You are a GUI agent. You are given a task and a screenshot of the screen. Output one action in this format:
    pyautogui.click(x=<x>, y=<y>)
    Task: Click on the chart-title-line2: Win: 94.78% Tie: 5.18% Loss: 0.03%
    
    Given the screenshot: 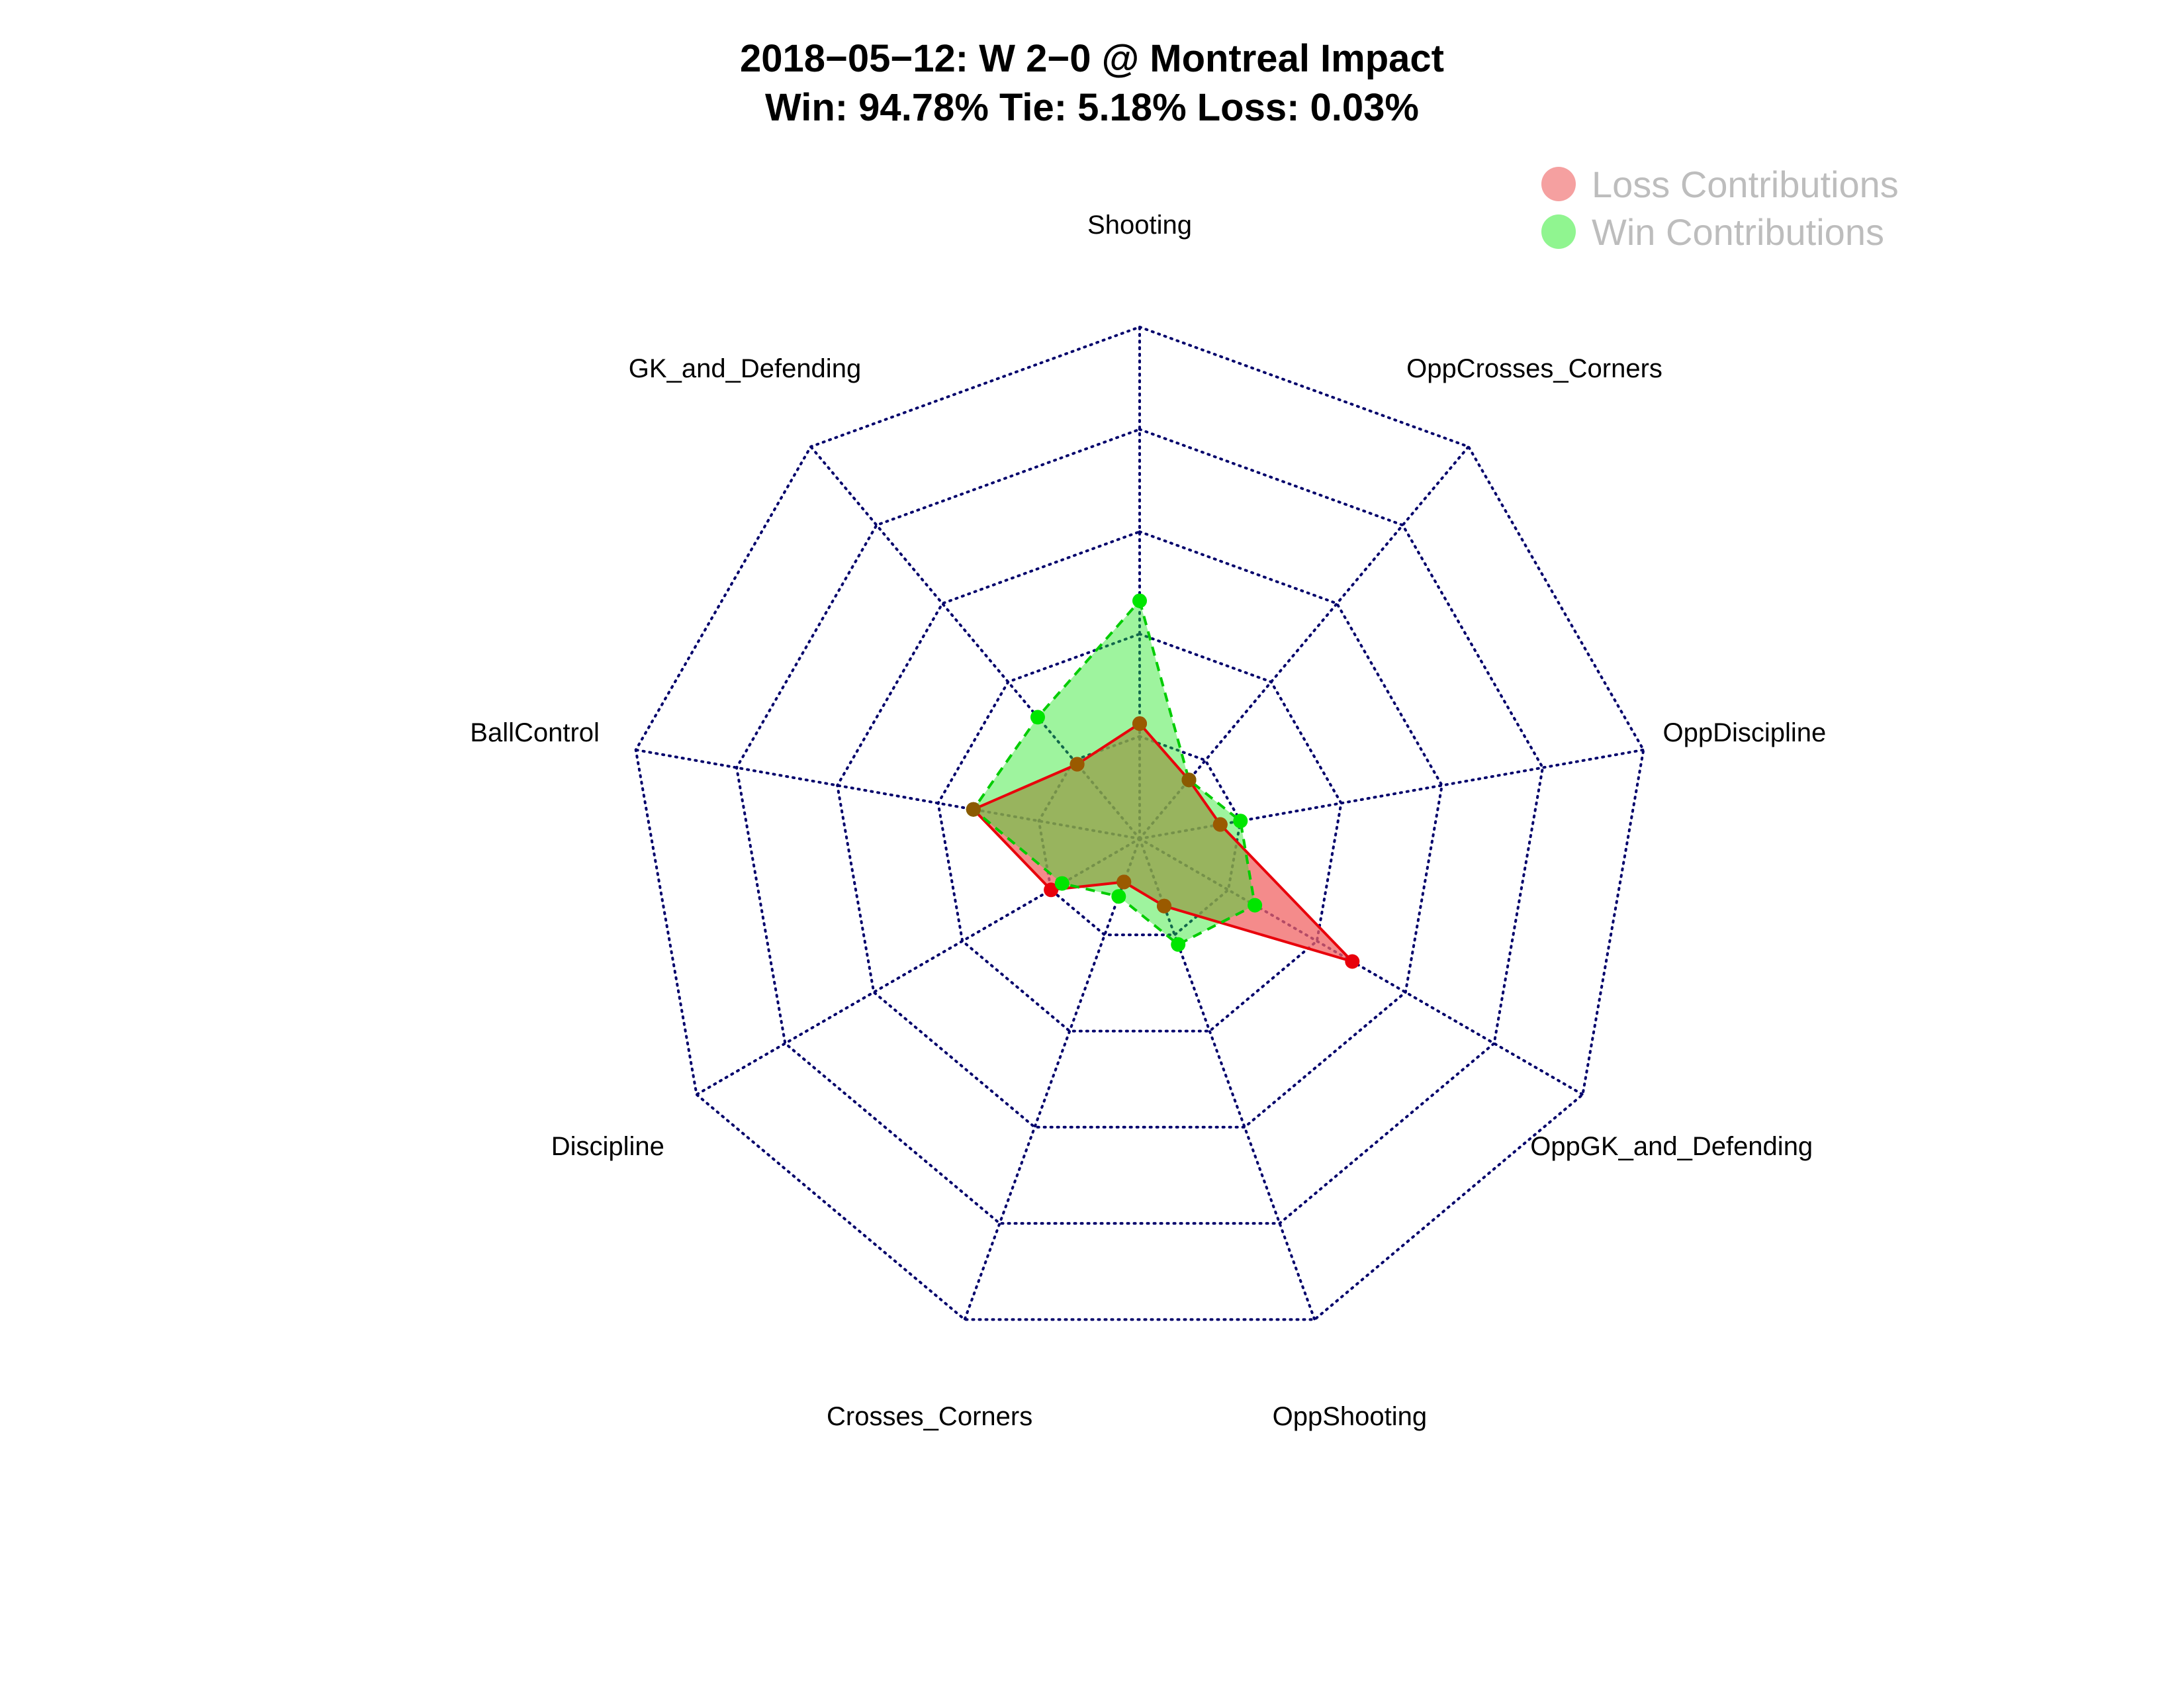 What is the action you would take?
    pyautogui.click(x=1092, y=107)
    